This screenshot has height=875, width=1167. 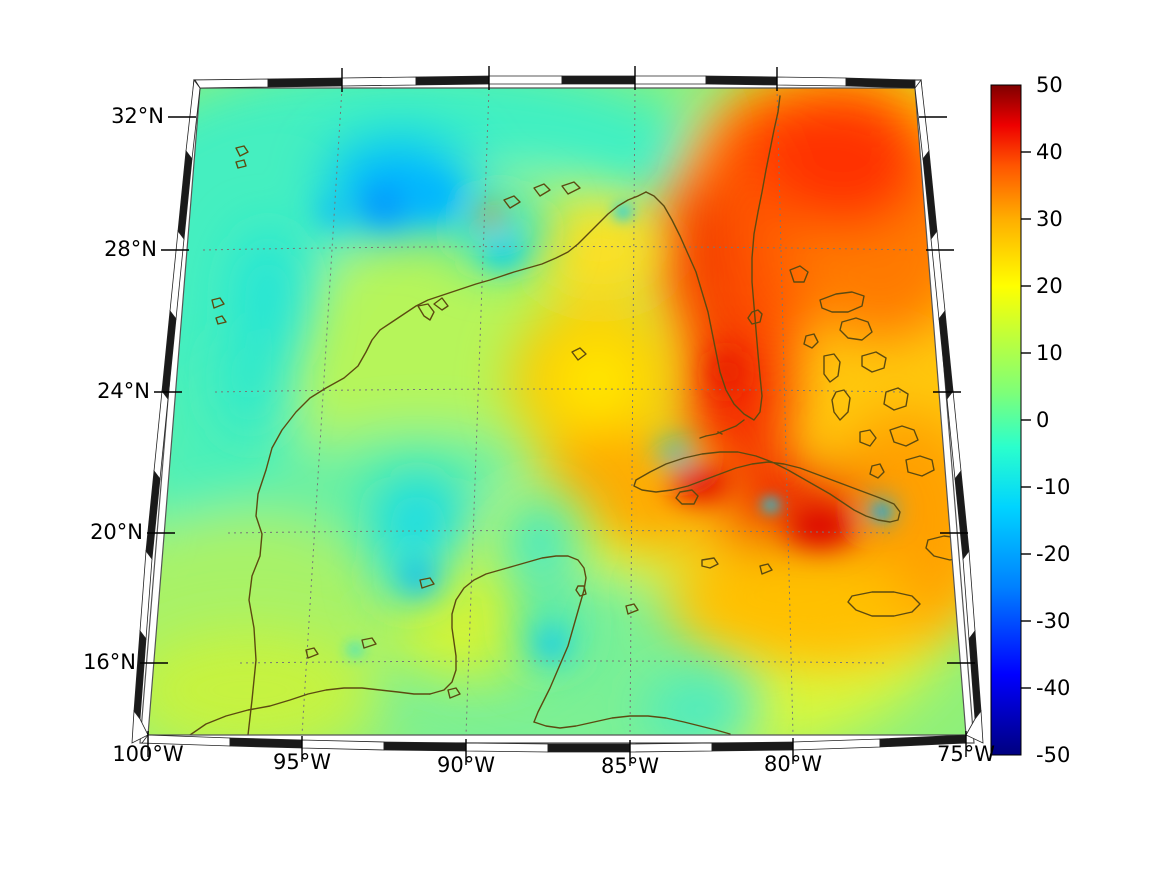 I want to click on colorbar-label-50: 50, so click(x=1049, y=85).